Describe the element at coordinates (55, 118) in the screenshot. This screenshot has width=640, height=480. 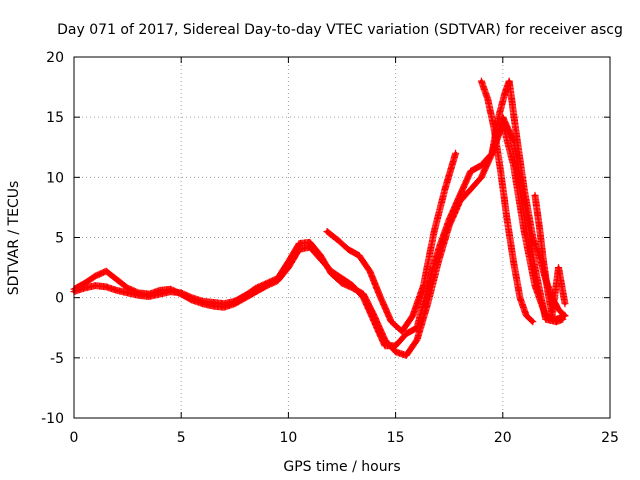
I see `y-tick-label: 15` at that location.